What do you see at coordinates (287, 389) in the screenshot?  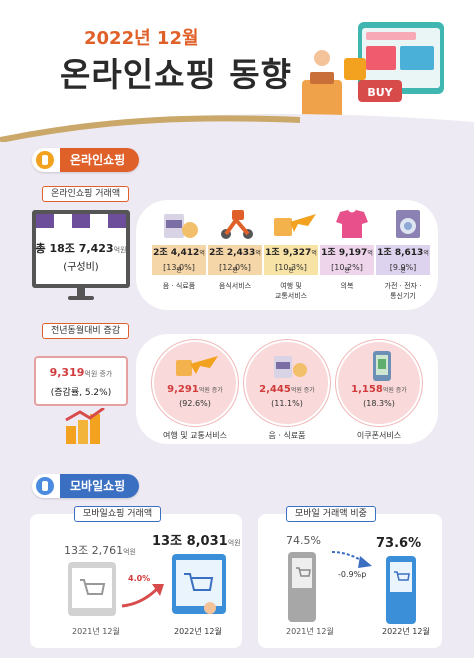 I see `increase-food-value: 2,445억원 증가` at bounding box center [287, 389].